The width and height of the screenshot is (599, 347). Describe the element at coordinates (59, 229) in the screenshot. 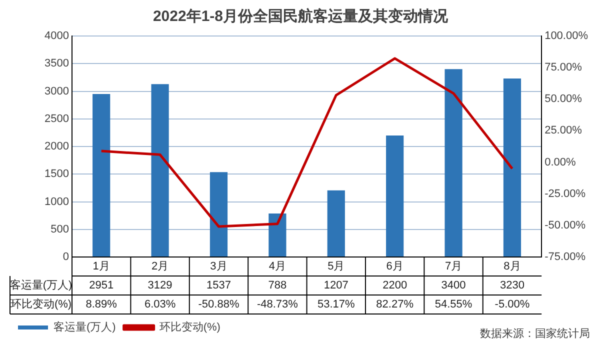

I see `y-tick-label: 500` at that location.